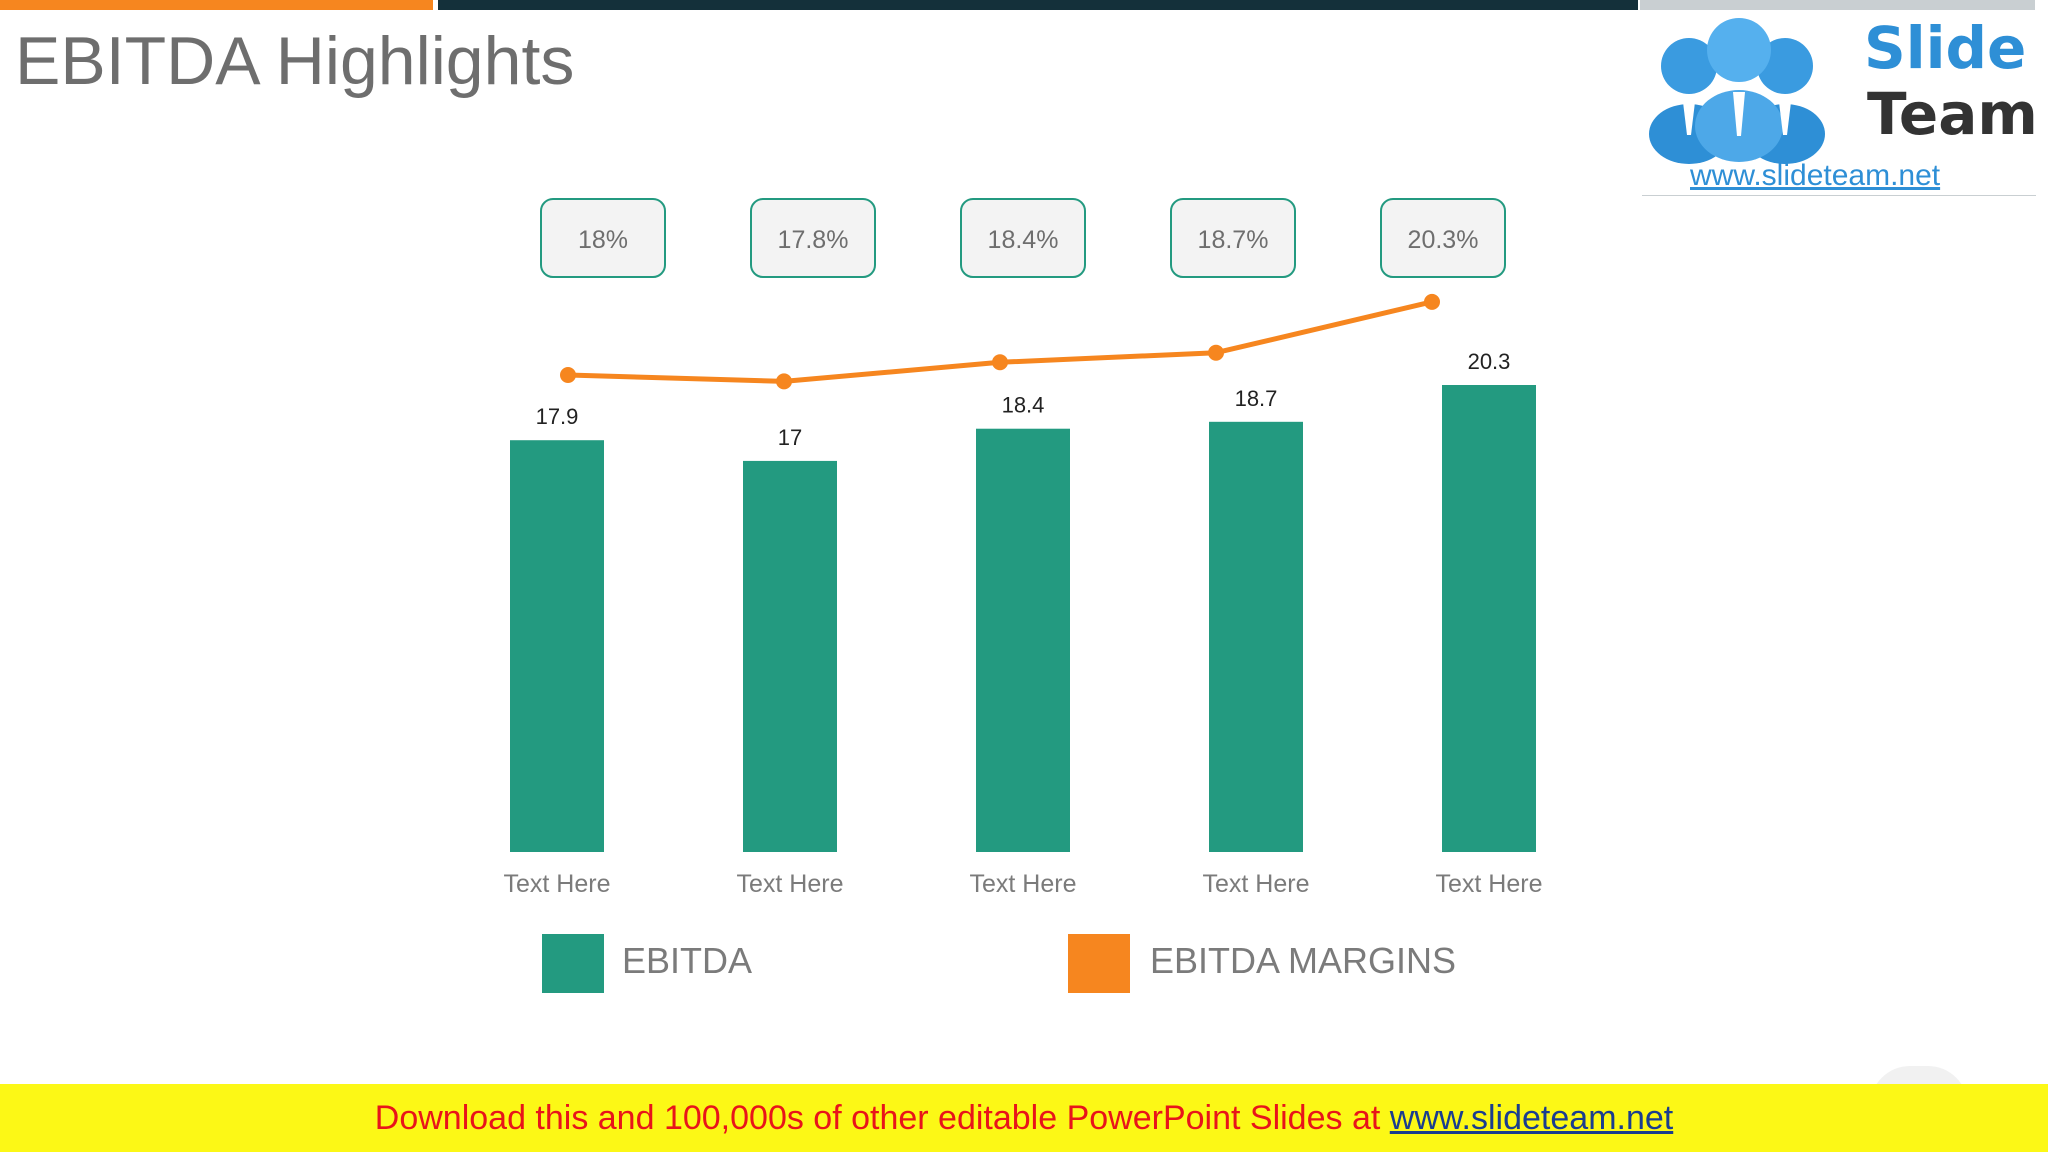 The height and width of the screenshot is (1152, 2048). What do you see at coordinates (1837, 5) in the screenshot?
I see `top-accent-gray` at bounding box center [1837, 5].